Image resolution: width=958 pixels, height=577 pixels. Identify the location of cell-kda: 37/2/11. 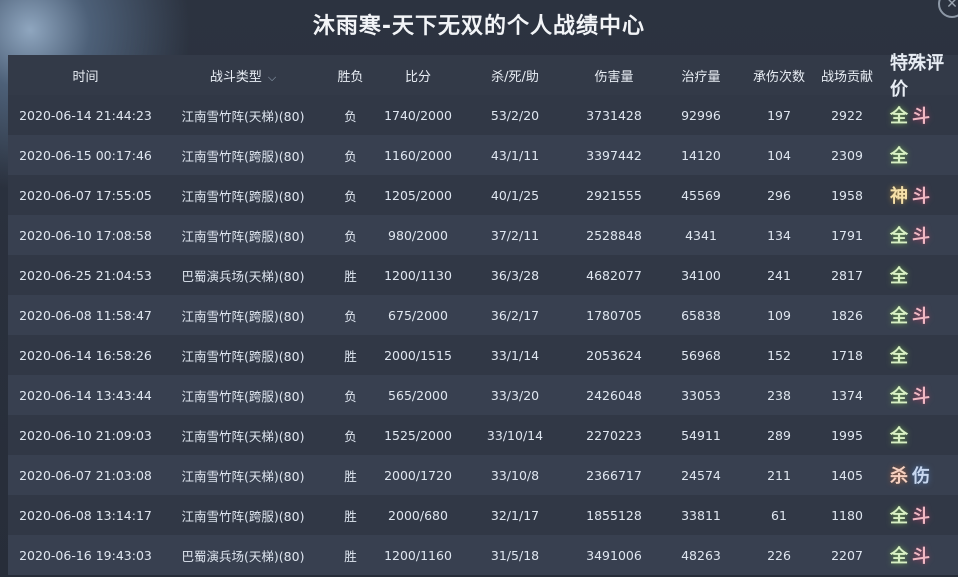
(515, 235).